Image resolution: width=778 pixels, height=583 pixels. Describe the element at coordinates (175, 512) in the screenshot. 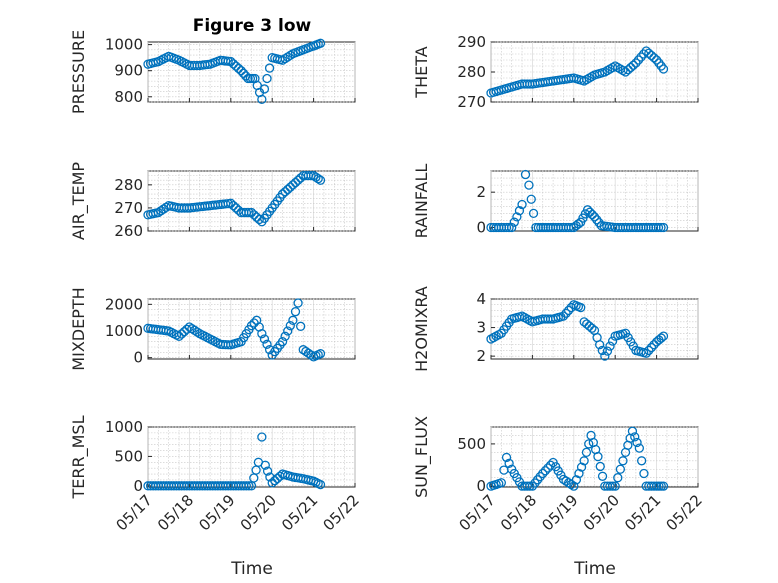

I see `x-tick-label: 05/18` at that location.